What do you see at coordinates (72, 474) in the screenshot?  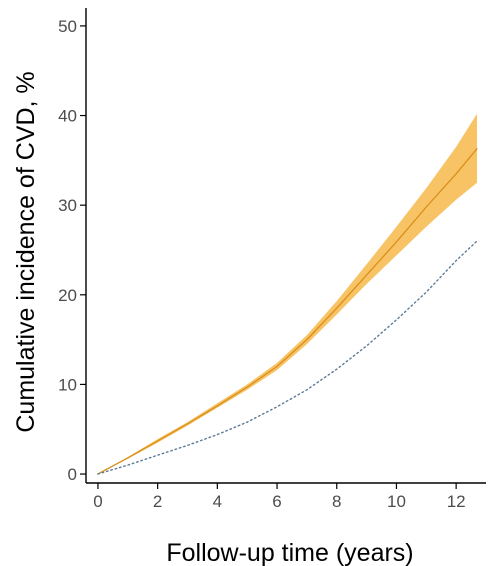 I see `y-tick-label: 0` at bounding box center [72, 474].